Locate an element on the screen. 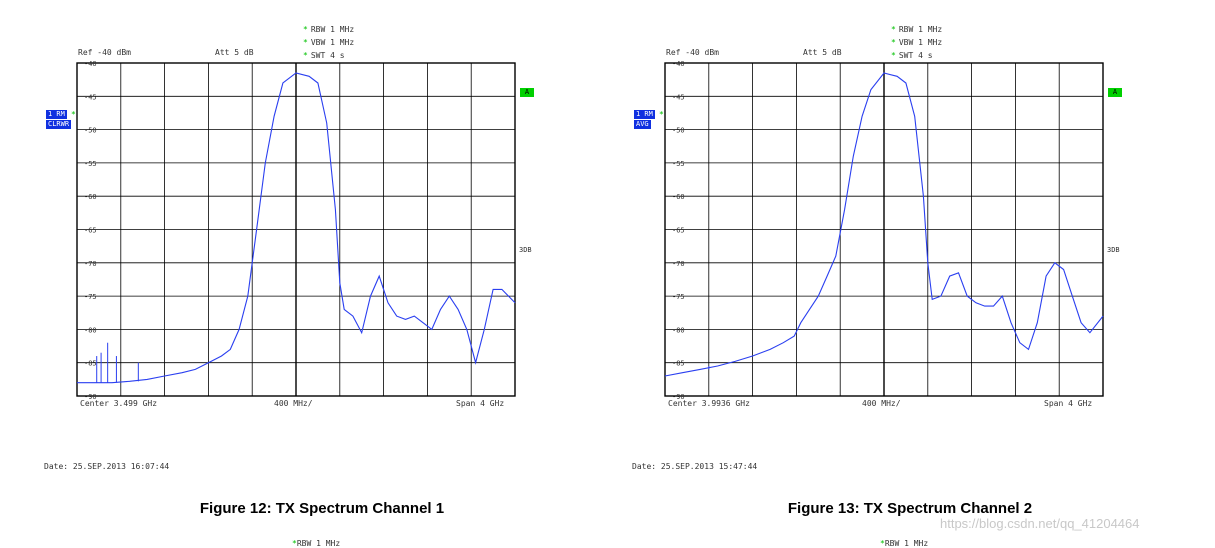 Image resolution: width=1215 pixels, height=548 pixels. figure-caption: Figure 13: TX Spectrum Channel 2 is located at coordinates (910, 508).